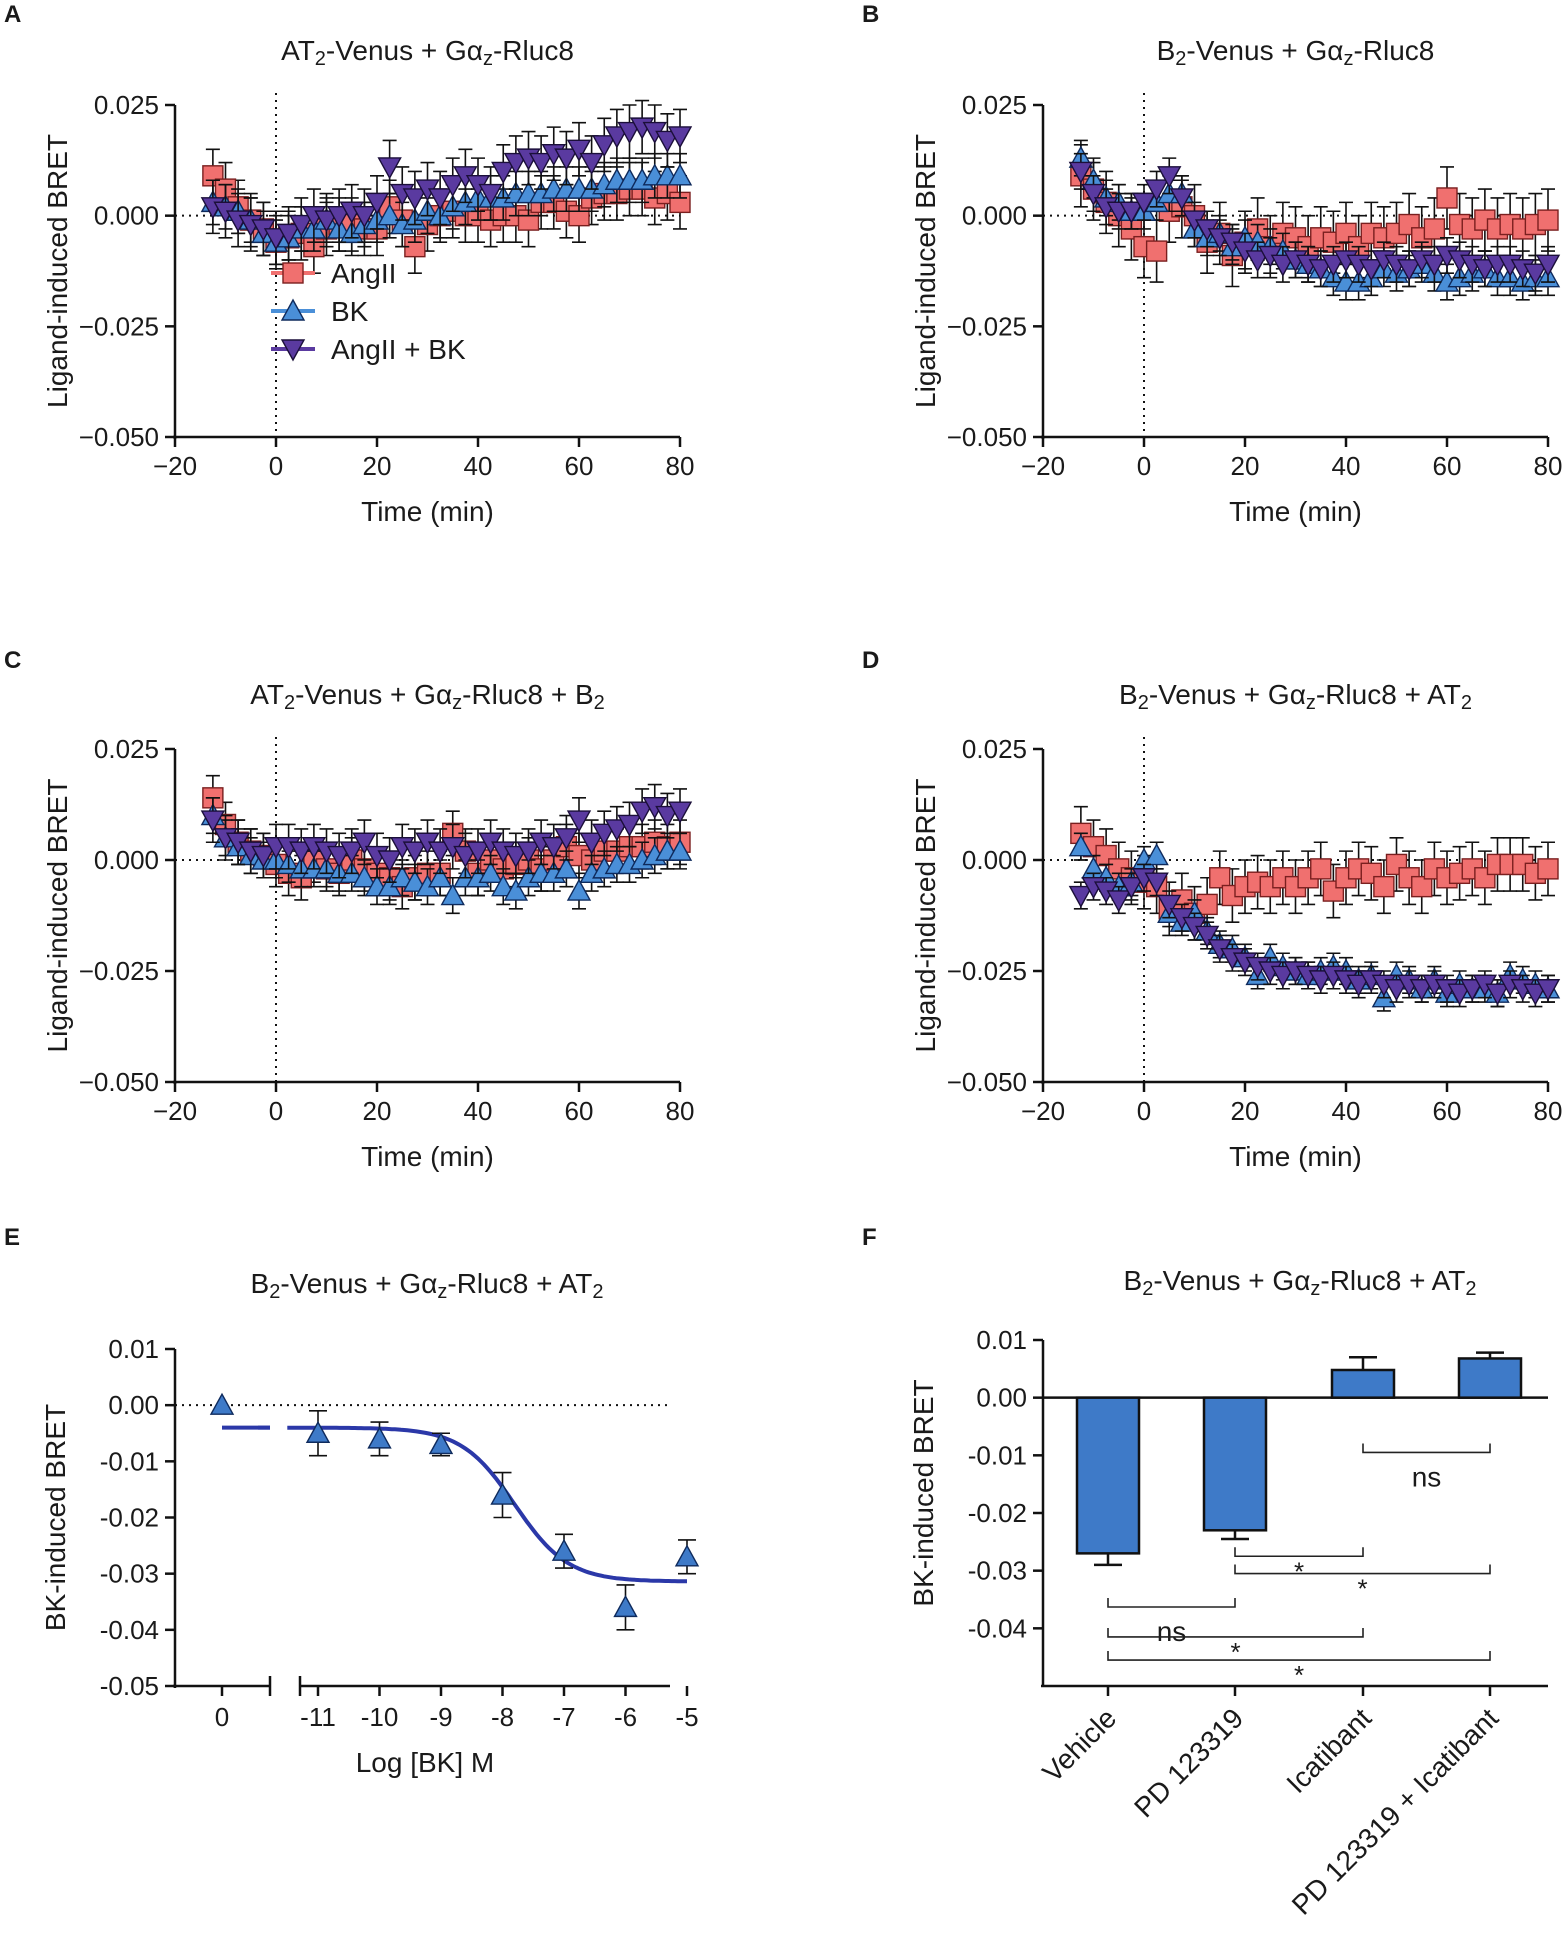  I want to click on legend-marker, so click(293, 273).